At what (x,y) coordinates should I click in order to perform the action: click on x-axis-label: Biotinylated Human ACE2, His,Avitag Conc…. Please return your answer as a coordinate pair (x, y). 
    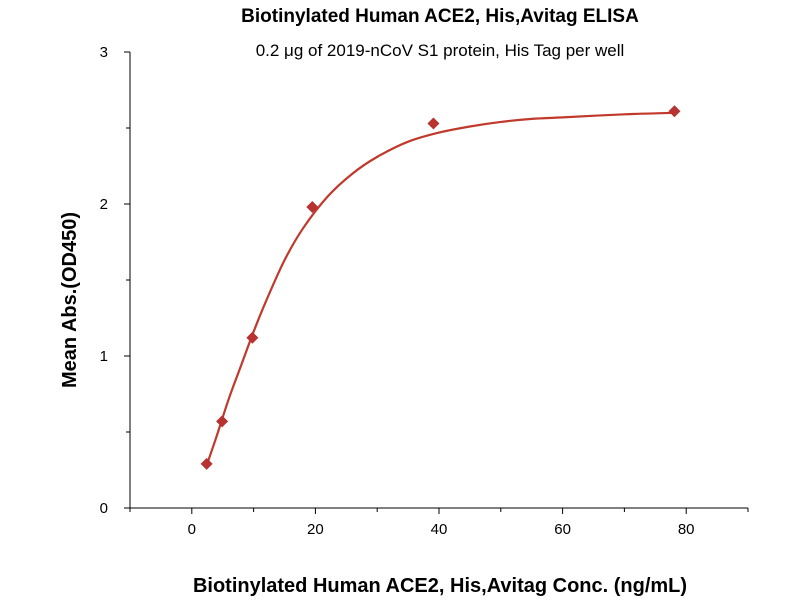
    Looking at the image, I should click on (440, 586).